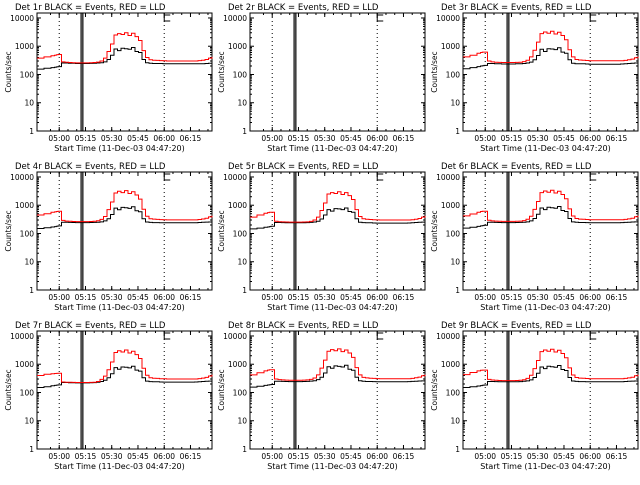 The image size is (640, 485). What do you see at coordinates (90, 326) in the screenshot?
I see `panel-title: Det 7r BLACK = Events, RED = LLD` at bounding box center [90, 326].